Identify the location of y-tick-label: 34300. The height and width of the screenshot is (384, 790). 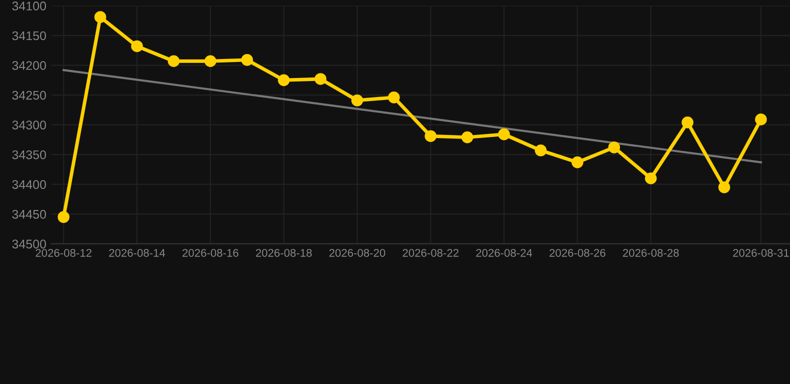
(29, 125).